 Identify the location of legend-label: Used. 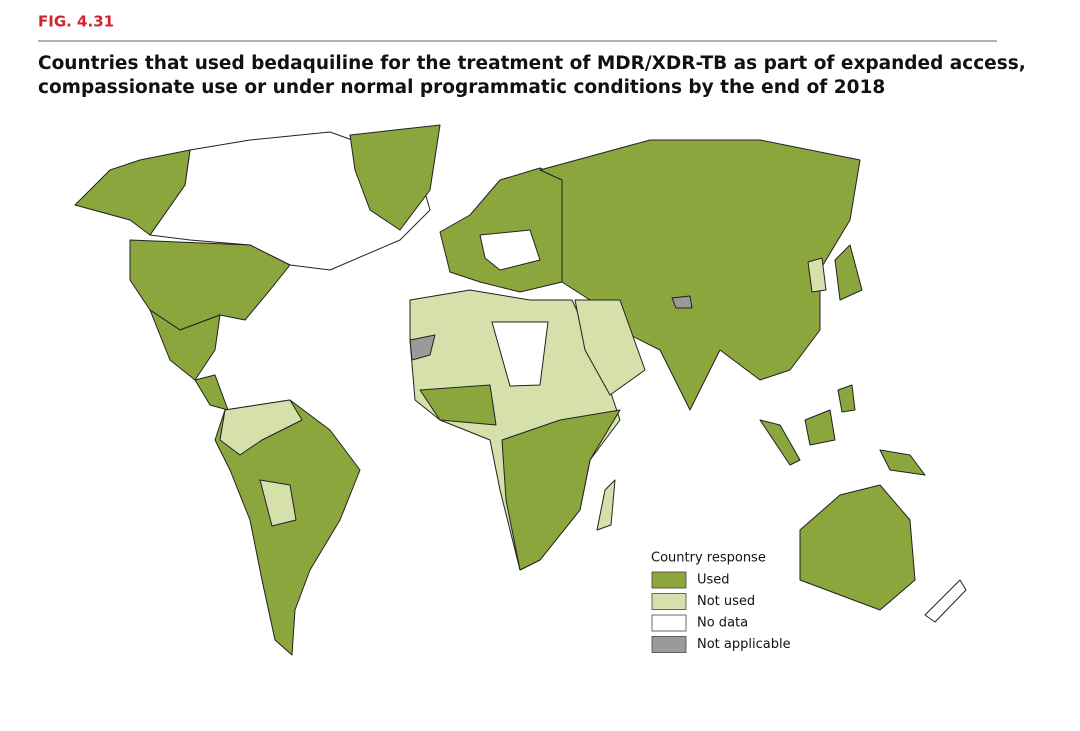
(713, 580).